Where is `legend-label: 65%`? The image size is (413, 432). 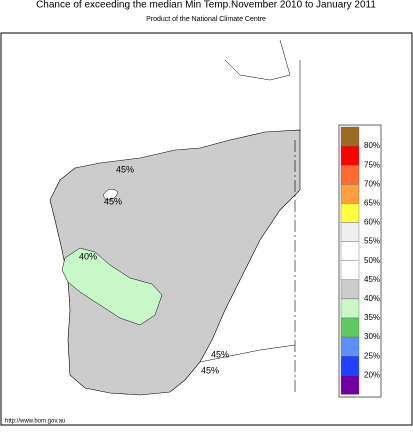 legend-label: 65% is located at coordinates (372, 203).